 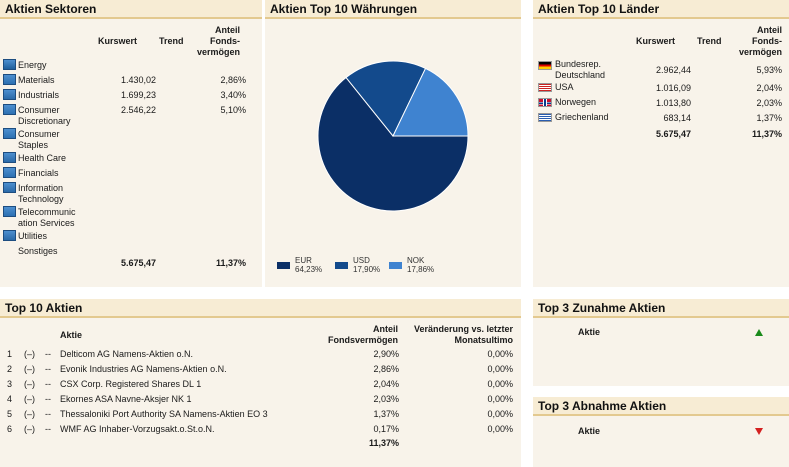 I want to click on rank: 1, so click(x=10, y=354).